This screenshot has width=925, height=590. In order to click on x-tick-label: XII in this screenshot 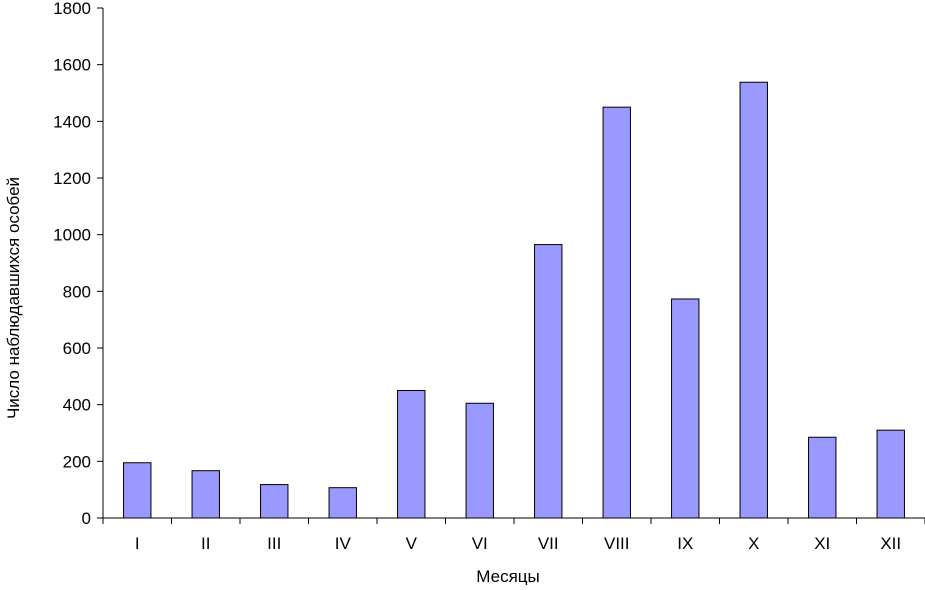, I will do `click(890, 543)`.